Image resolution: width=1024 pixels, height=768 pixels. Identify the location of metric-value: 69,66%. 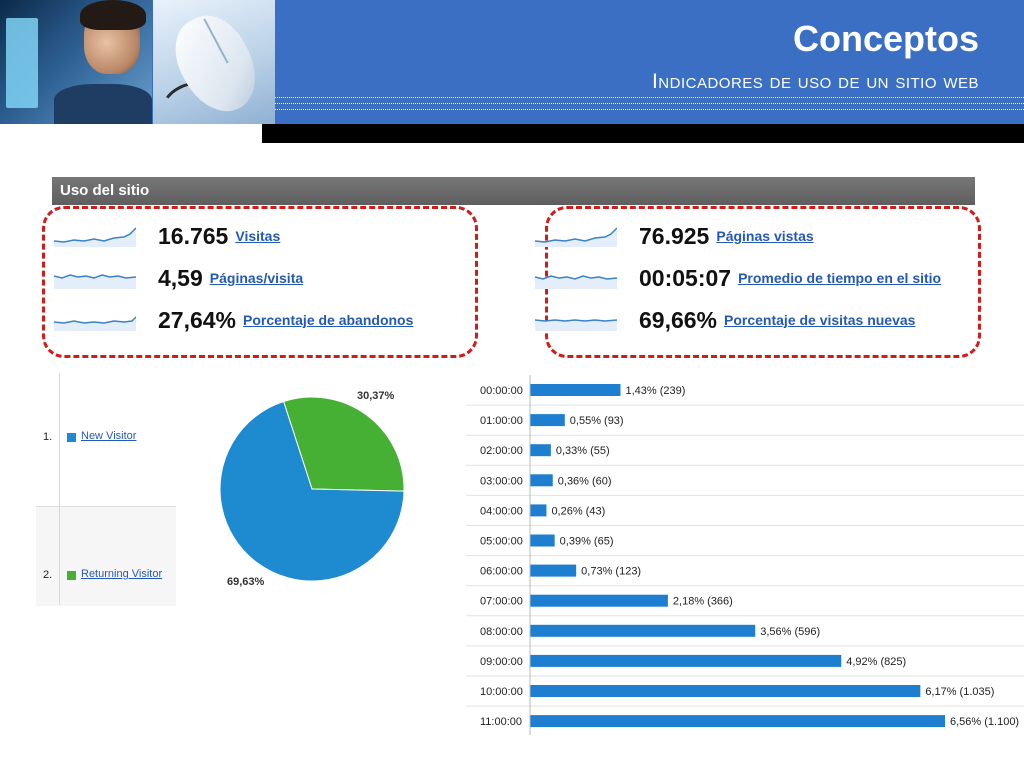
(678, 319).